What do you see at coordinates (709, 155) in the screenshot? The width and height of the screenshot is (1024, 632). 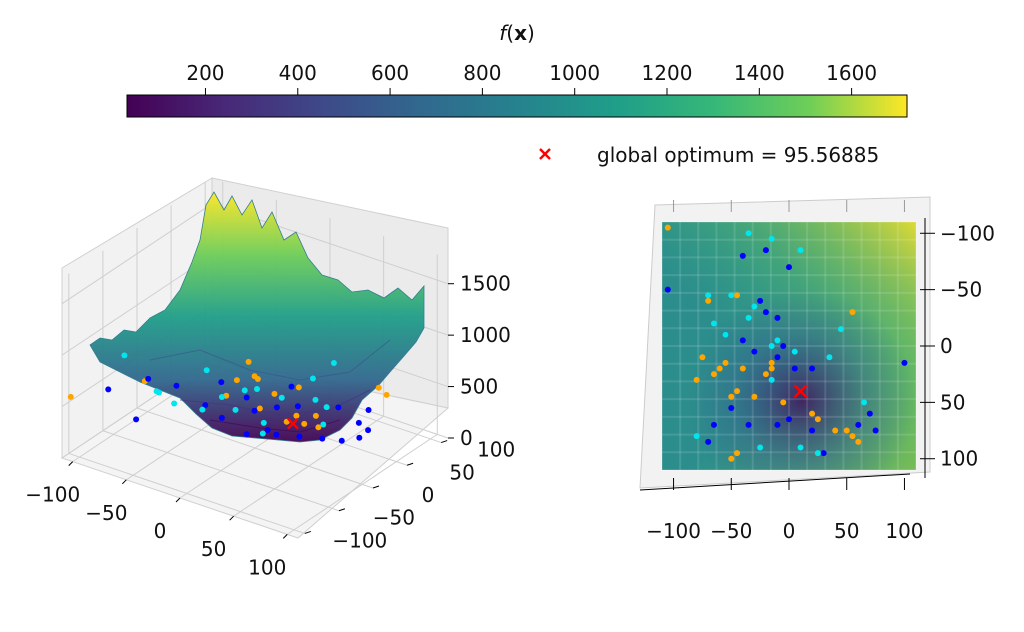 I see `legend: global optimum = 95.56885` at bounding box center [709, 155].